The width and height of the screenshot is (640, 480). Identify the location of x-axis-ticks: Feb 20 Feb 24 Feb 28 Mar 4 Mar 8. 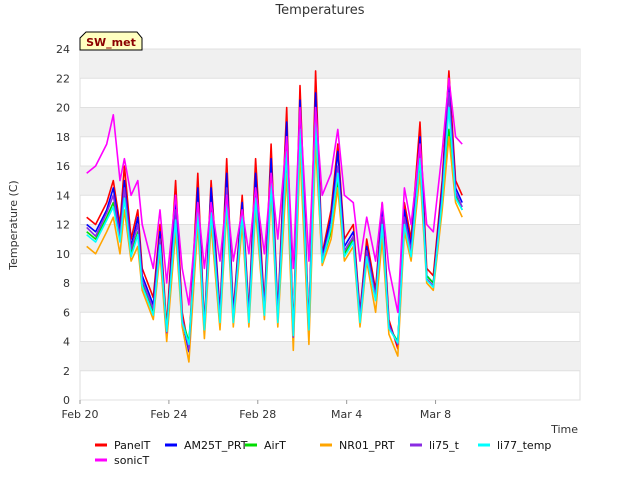
(256, 410).